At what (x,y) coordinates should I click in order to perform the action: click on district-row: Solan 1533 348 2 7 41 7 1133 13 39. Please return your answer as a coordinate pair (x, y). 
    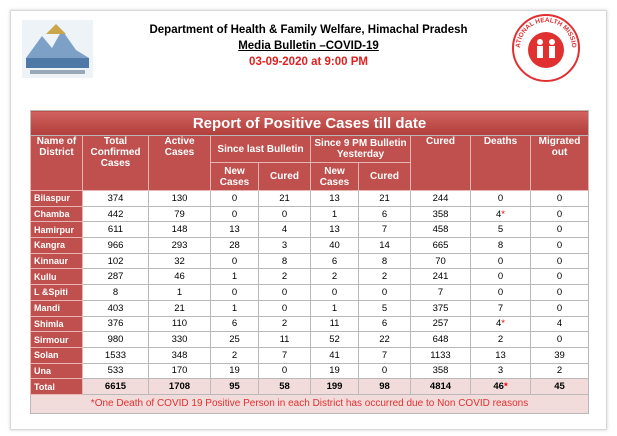
    Looking at the image, I should click on (310, 355).